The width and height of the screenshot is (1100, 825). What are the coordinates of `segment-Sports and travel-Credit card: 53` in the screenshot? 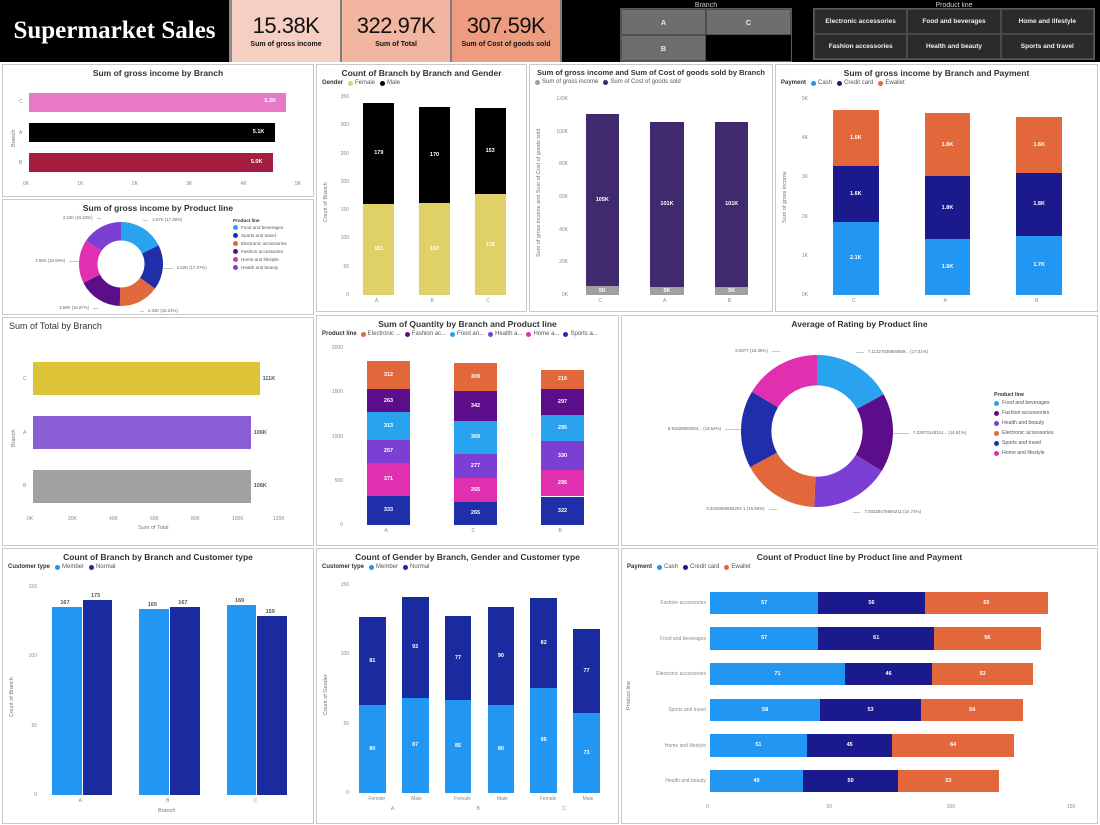 It's located at (870, 709).